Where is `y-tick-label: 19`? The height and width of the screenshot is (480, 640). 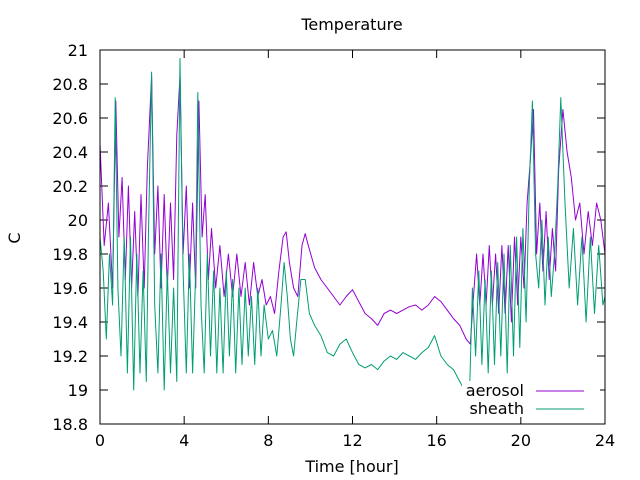
y-tick-label: 19 is located at coordinates (78, 390).